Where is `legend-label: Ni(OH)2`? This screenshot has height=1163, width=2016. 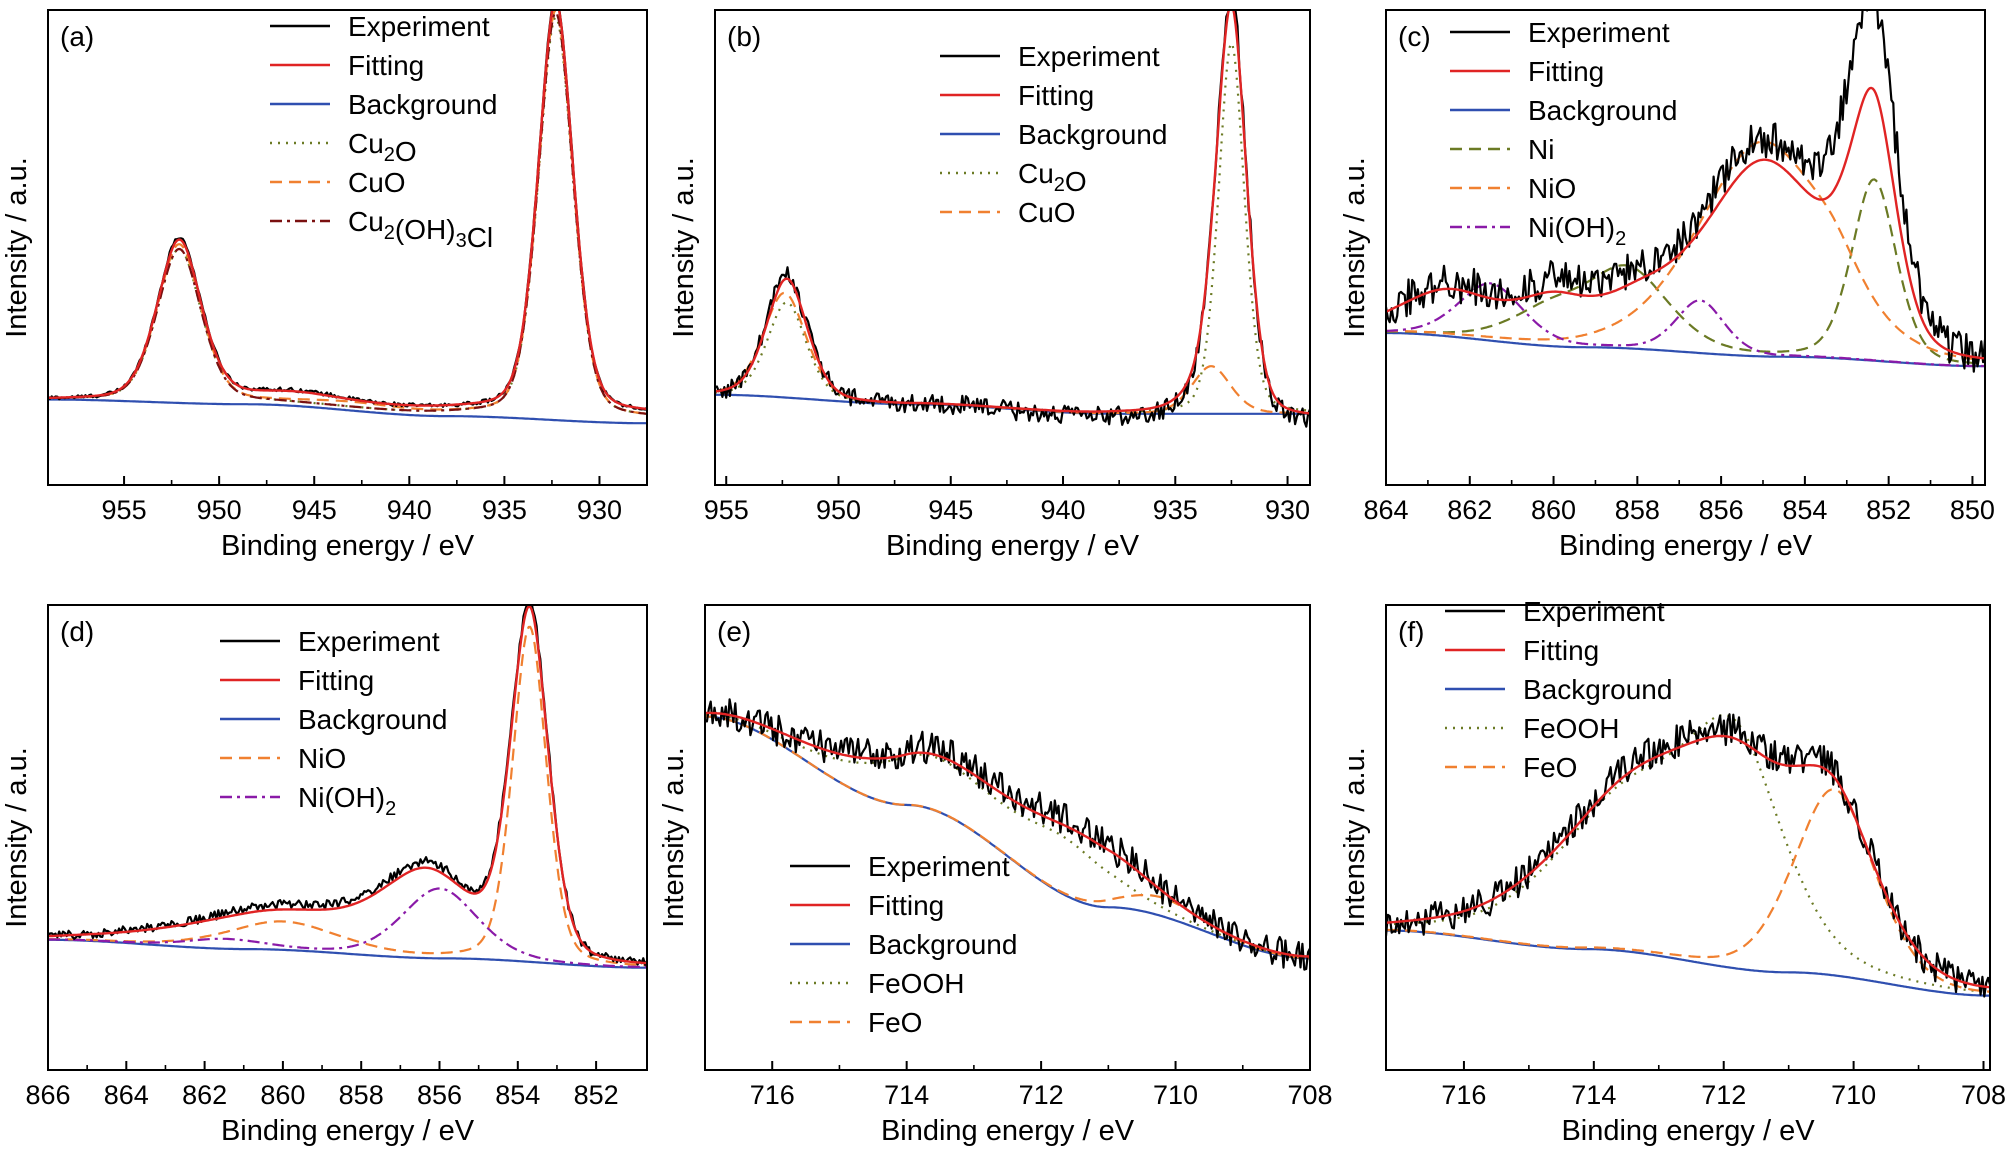
legend-label: Ni(OH)2 is located at coordinates (347, 801).